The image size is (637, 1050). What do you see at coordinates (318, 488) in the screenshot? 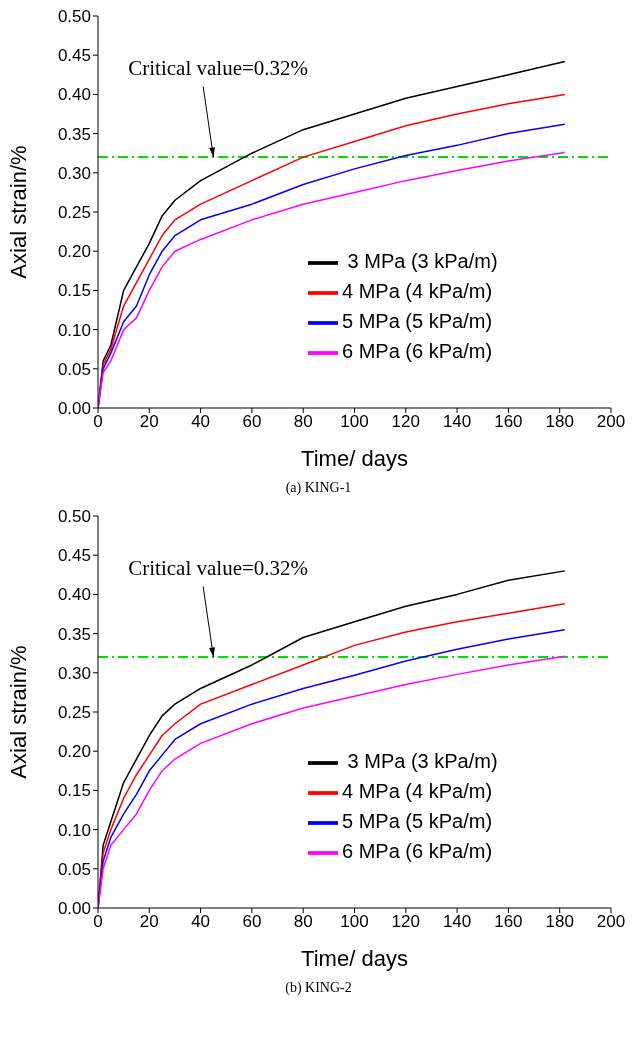
I see `text: (a) KING-1` at bounding box center [318, 488].